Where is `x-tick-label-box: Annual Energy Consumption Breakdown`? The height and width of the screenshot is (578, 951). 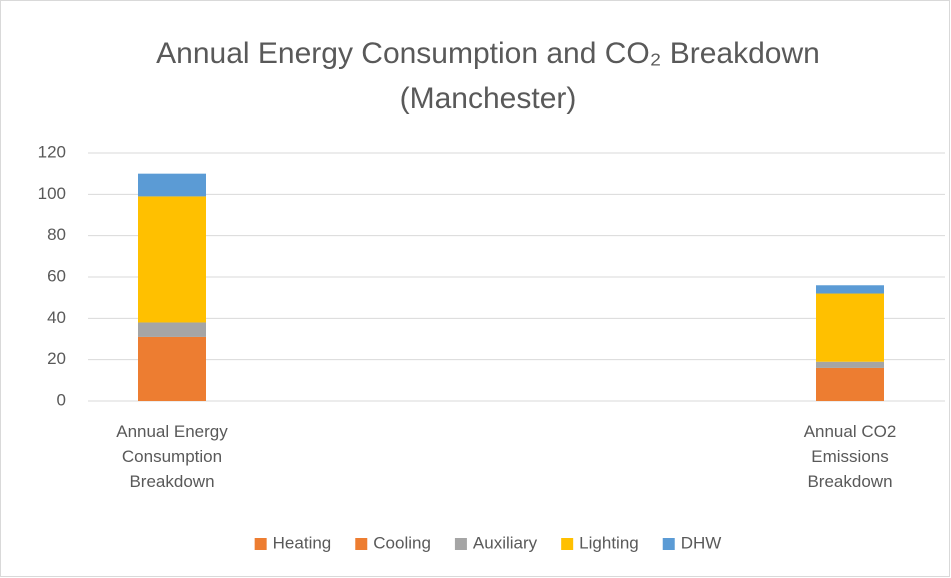
x-tick-label-box: Annual Energy Consumption Breakdown is located at coordinates (172, 456).